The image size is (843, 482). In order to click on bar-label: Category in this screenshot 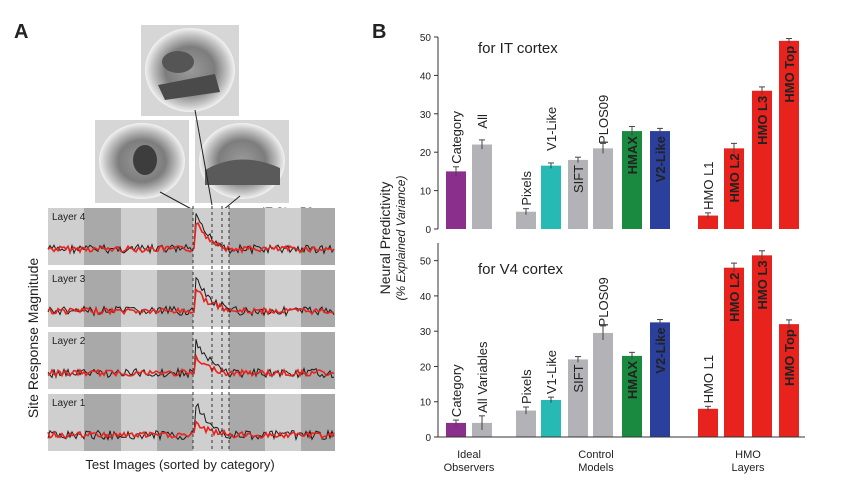, I will do `click(456, 390)`.